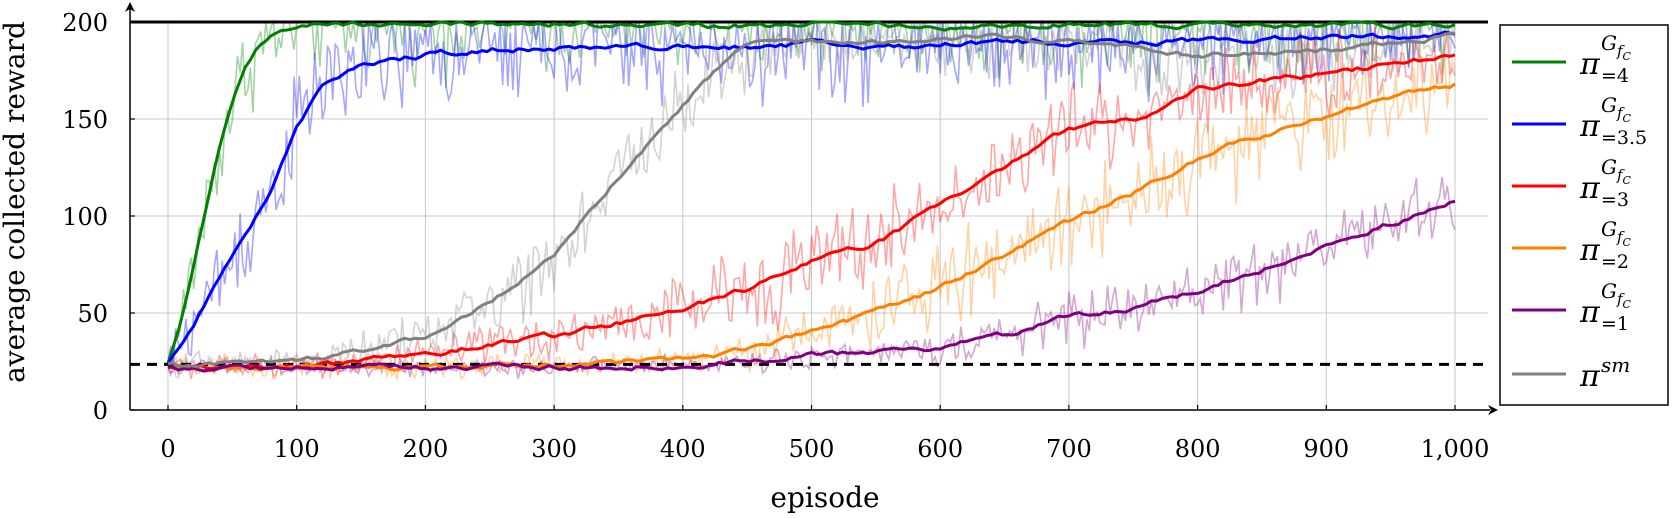 The image size is (1674, 518). Describe the element at coordinates (824, 497) in the screenshot. I see `x-axis-title: episode` at that location.